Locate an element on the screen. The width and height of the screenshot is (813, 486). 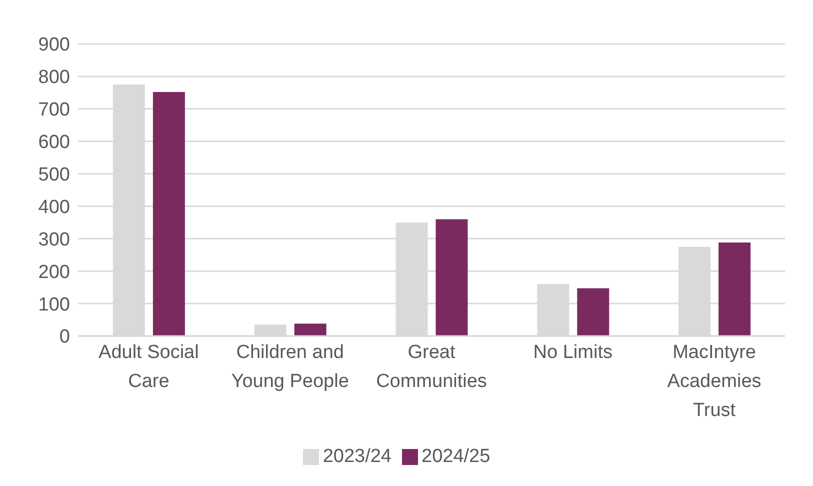
y-tick-label: 800 is located at coordinates (54, 77).